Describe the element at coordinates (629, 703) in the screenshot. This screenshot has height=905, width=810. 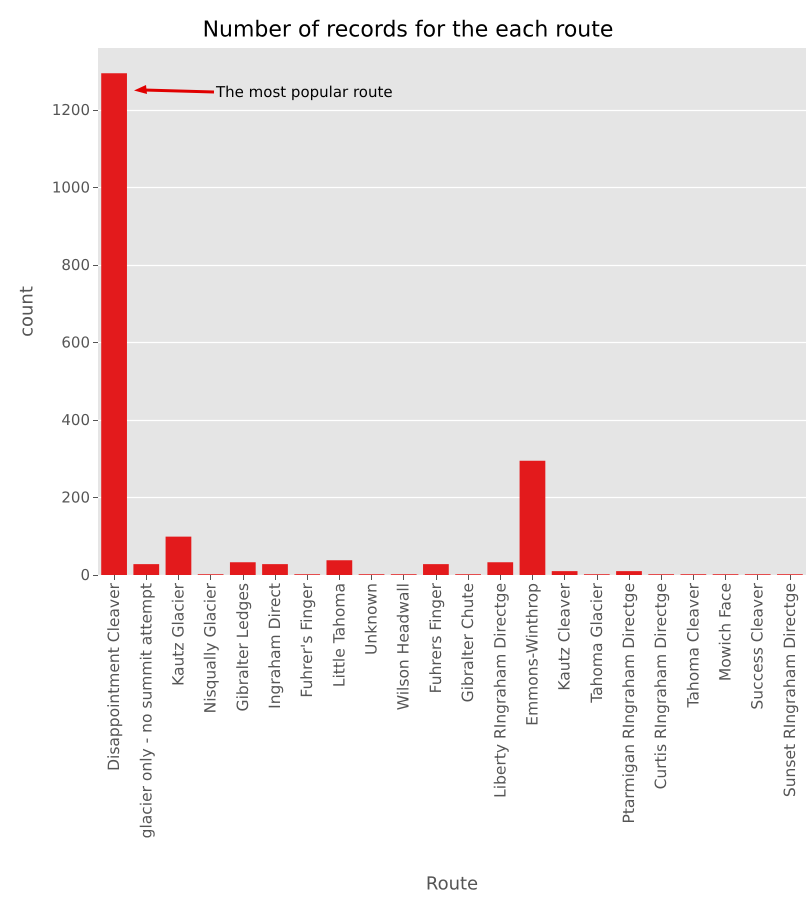
I see `x-tick-label: Ptarmigan RIngraham Directge` at that location.